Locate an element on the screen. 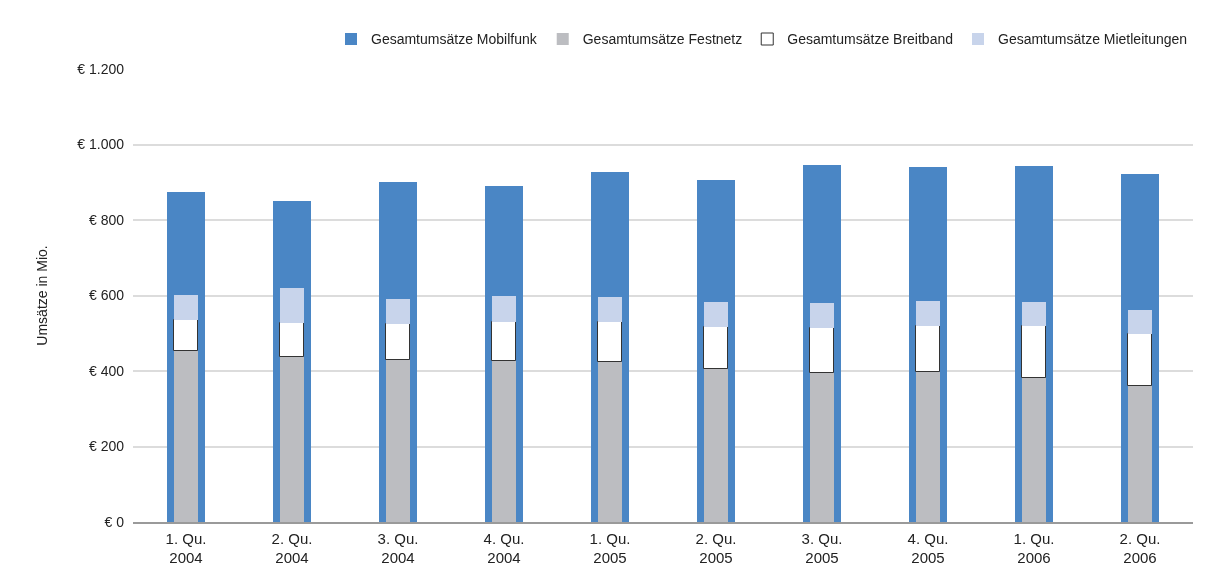 This screenshot has height=570, width=1205. y-tick-label: € 1.200 is located at coordinates (101, 68).